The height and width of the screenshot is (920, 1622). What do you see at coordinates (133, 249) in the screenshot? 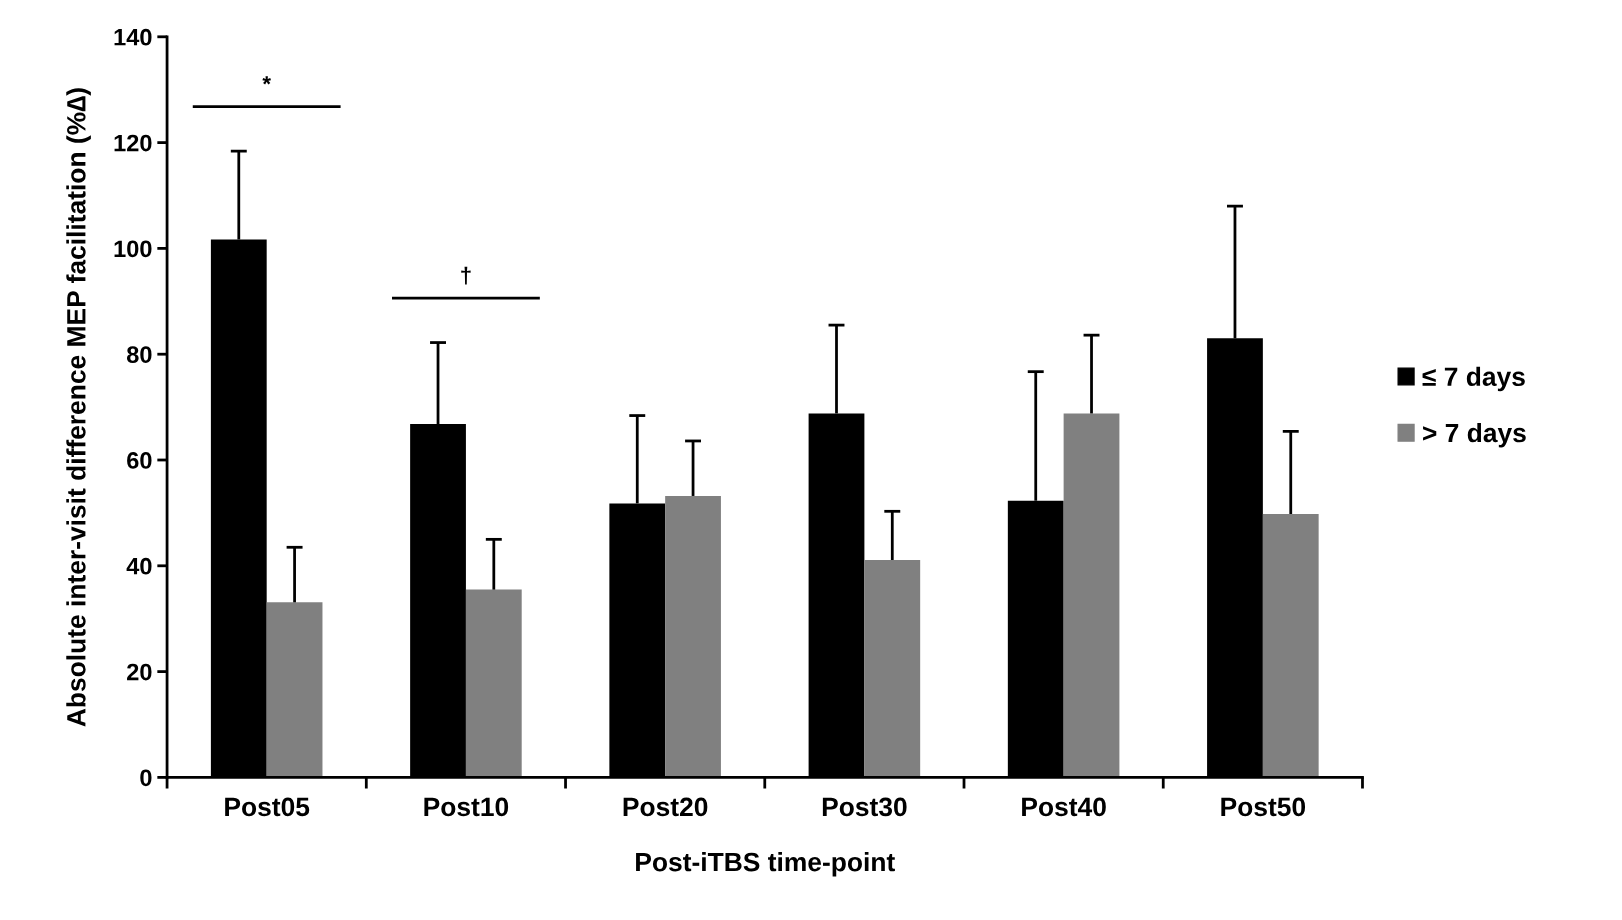
I see `y-tick-label: 100` at bounding box center [133, 249].